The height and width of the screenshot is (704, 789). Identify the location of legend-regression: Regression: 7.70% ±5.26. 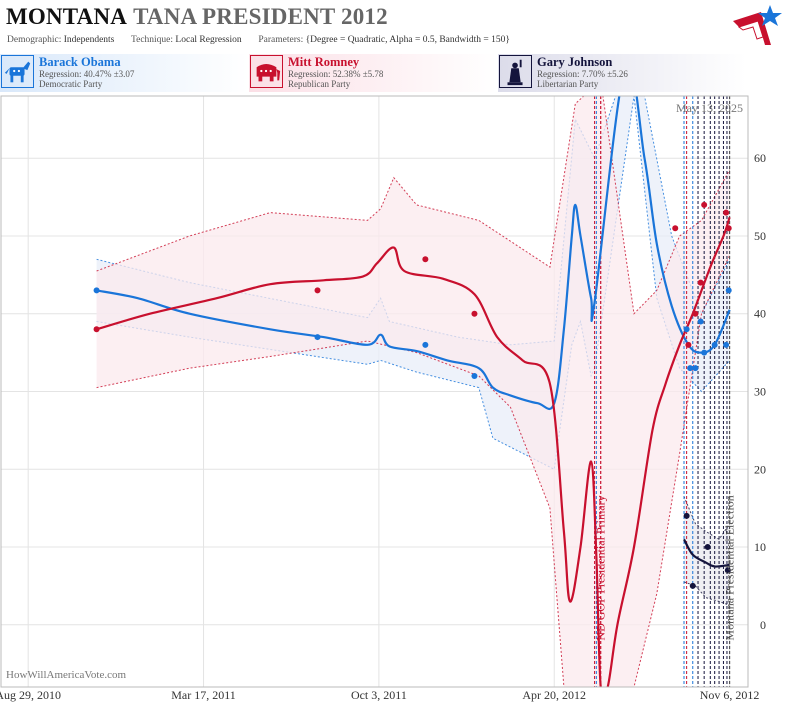
(582, 74).